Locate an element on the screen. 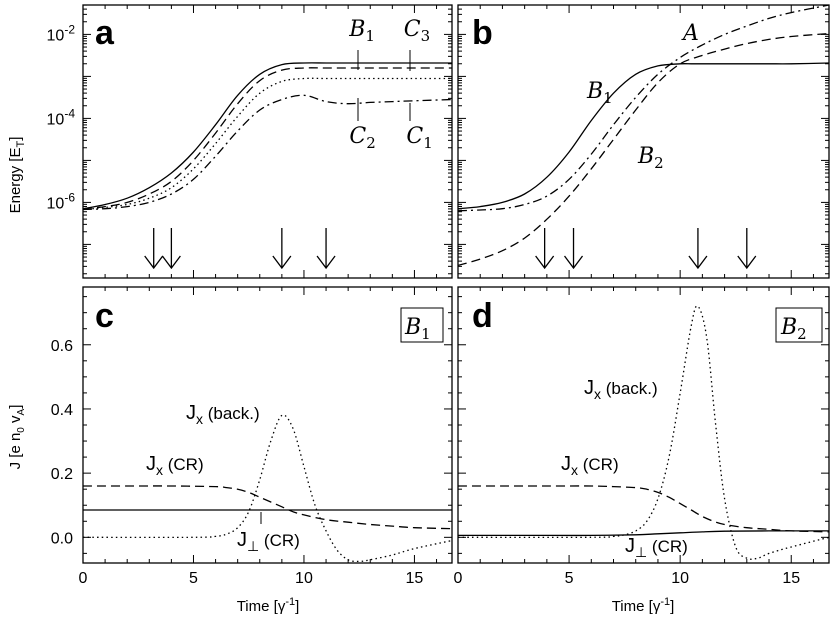  y-tick-label: 10⁻⁶ is located at coordinates (61, 201).